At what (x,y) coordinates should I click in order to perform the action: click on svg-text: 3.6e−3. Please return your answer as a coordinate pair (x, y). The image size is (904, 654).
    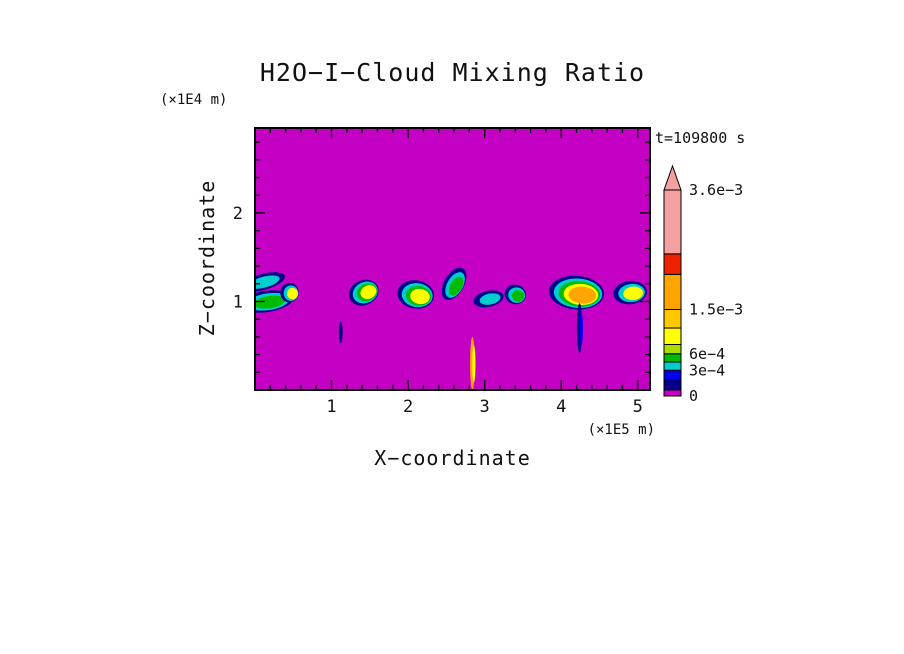
    Looking at the image, I should click on (716, 190).